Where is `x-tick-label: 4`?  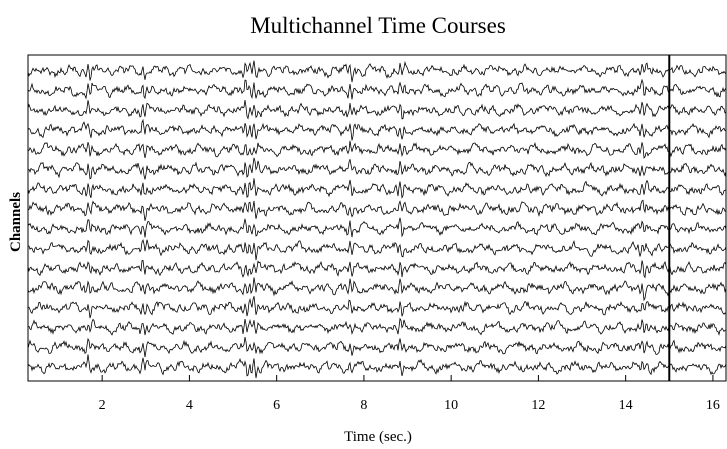
x-tick-label: 4 is located at coordinates (189, 405).